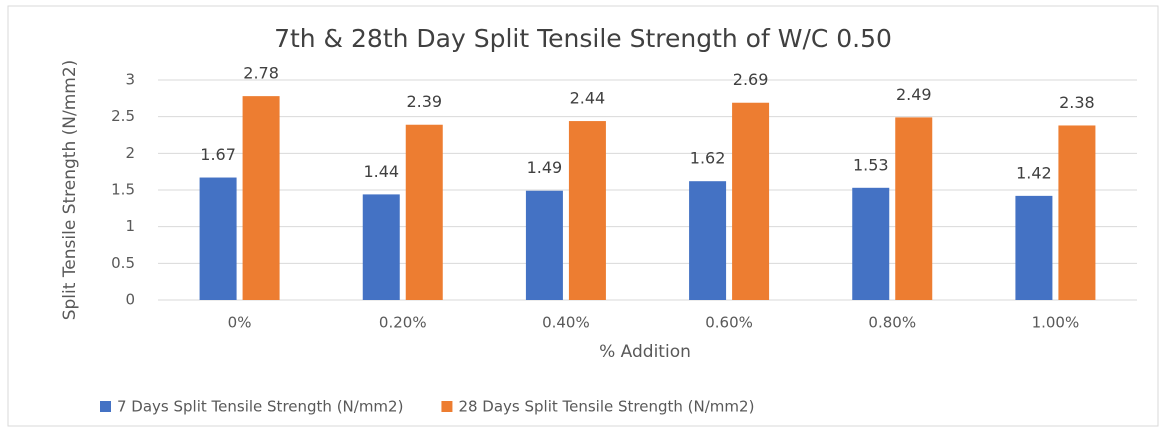 The image size is (1166, 434). Describe the element at coordinates (130, 80) in the screenshot. I see `y-tick-label: 3` at that location.